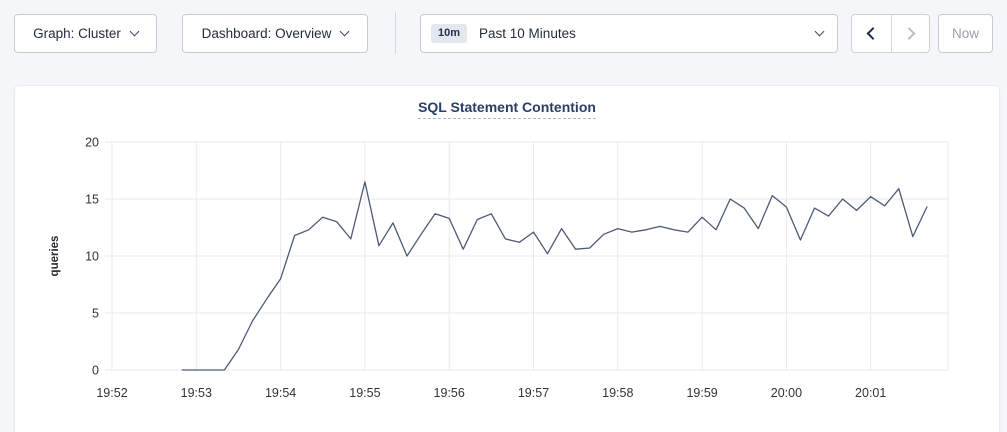 The image size is (1007, 432). Describe the element at coordinates (95, 314) in the screenshot. I see `y-tick-label: 5` at that location.